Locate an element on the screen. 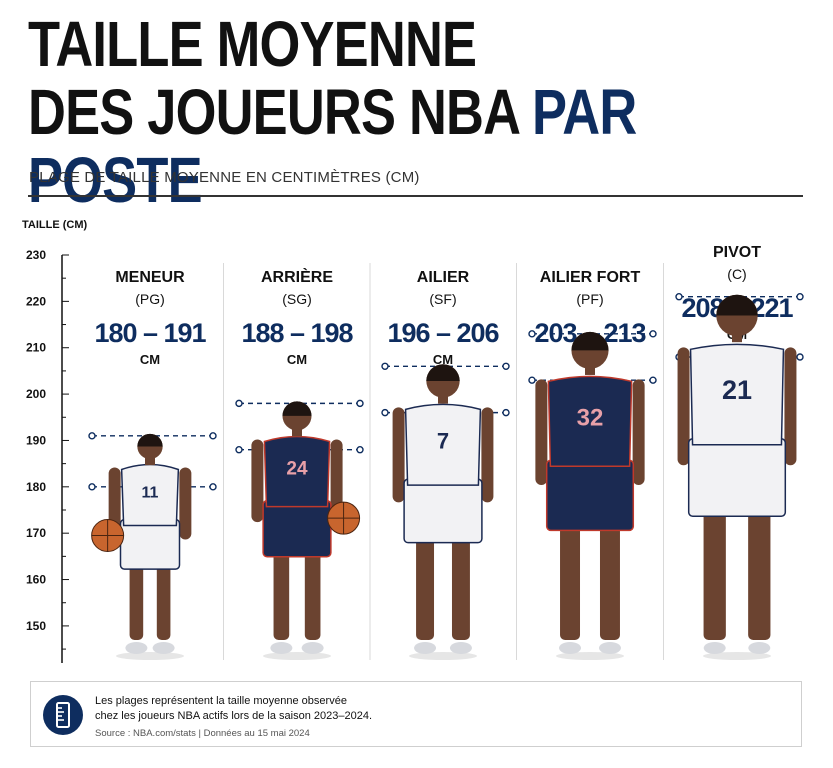 The width and height of the screenshot is (833, 768). category-abbr: (SF) is located at coordinates (442, 299).